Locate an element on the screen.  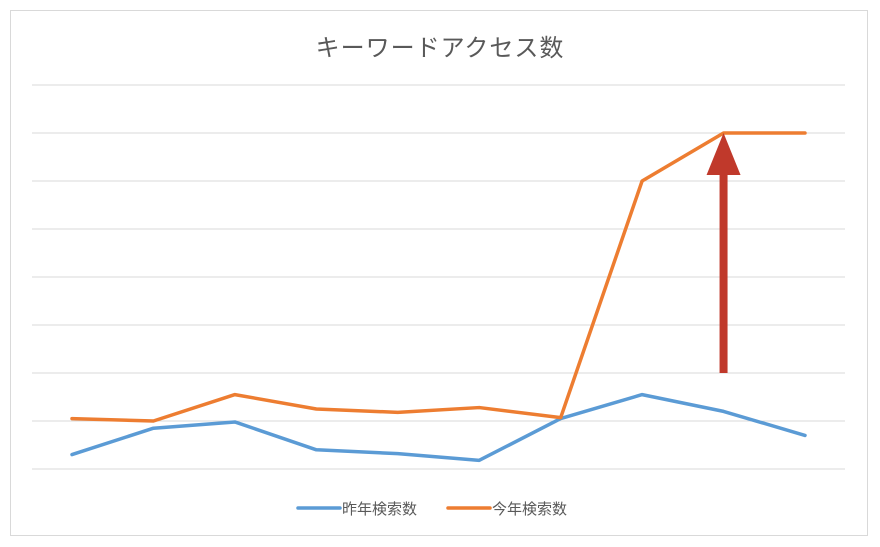
legend-label-1: 昨年検索数 is located at coordinates (379, 509).